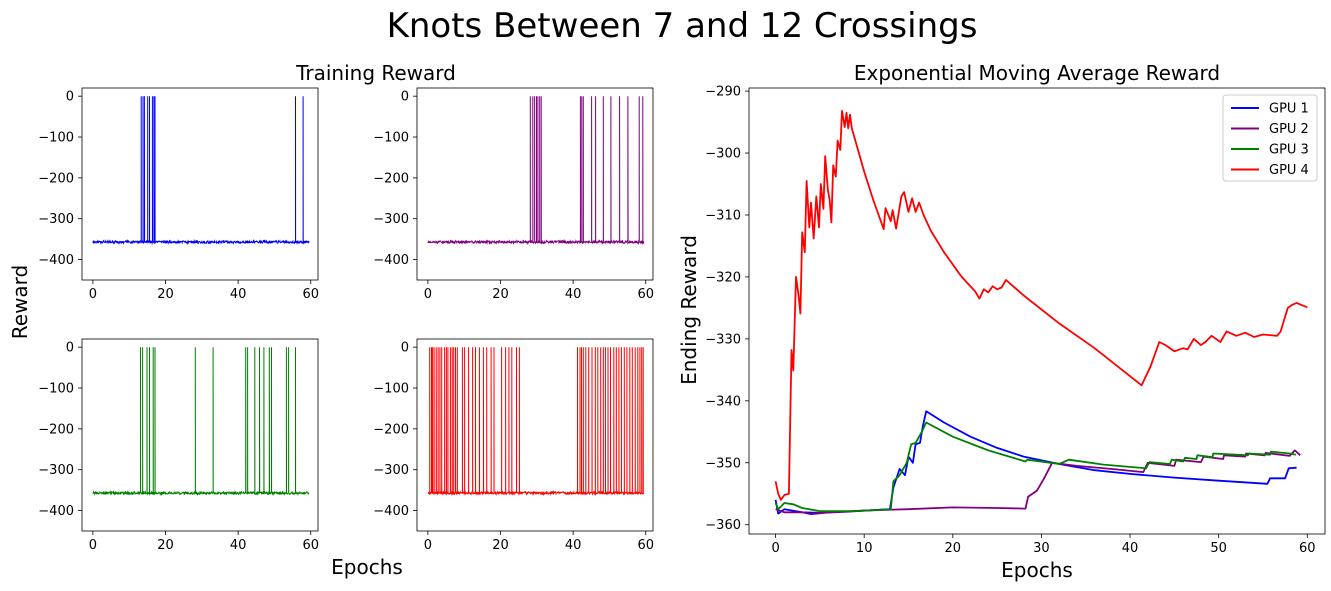 Image resolution: width=1331 pixels, height=591 pixels. I want to click on y-tick-label: −310, so click(723, 215).